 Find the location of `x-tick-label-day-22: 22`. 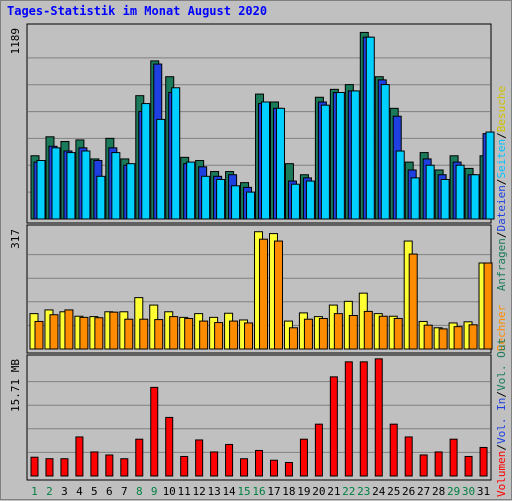

x-tick-label-day-22: 22 is located at coordinates (348, 491).